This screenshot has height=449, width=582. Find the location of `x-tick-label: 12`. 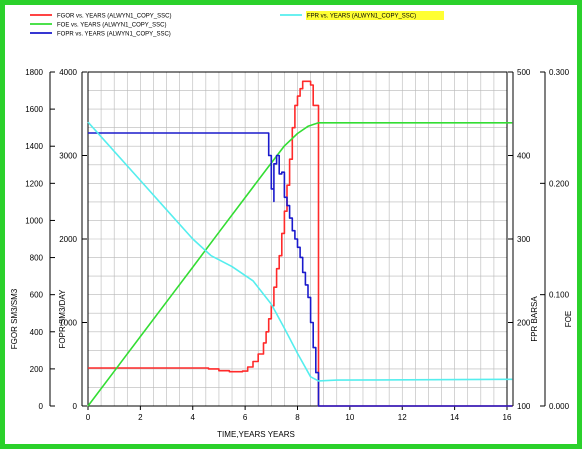

x-tick-label: 12 is located at coordinates (402, 417).